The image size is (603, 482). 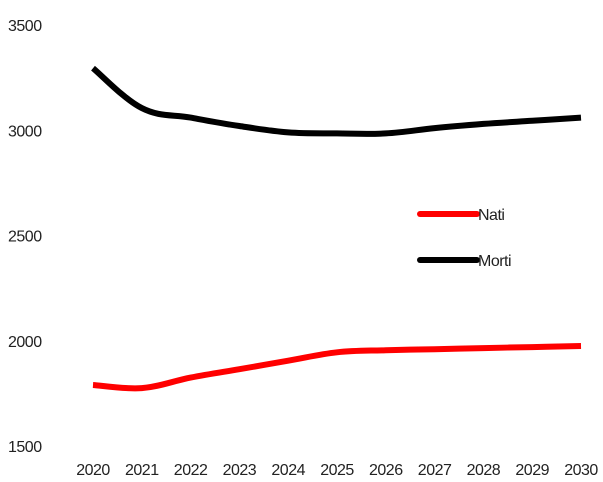 What do you see at coordinates (25, 447) in the screenshot?
I see `y-tick-label: 1500` at bounding box center [25, 447].